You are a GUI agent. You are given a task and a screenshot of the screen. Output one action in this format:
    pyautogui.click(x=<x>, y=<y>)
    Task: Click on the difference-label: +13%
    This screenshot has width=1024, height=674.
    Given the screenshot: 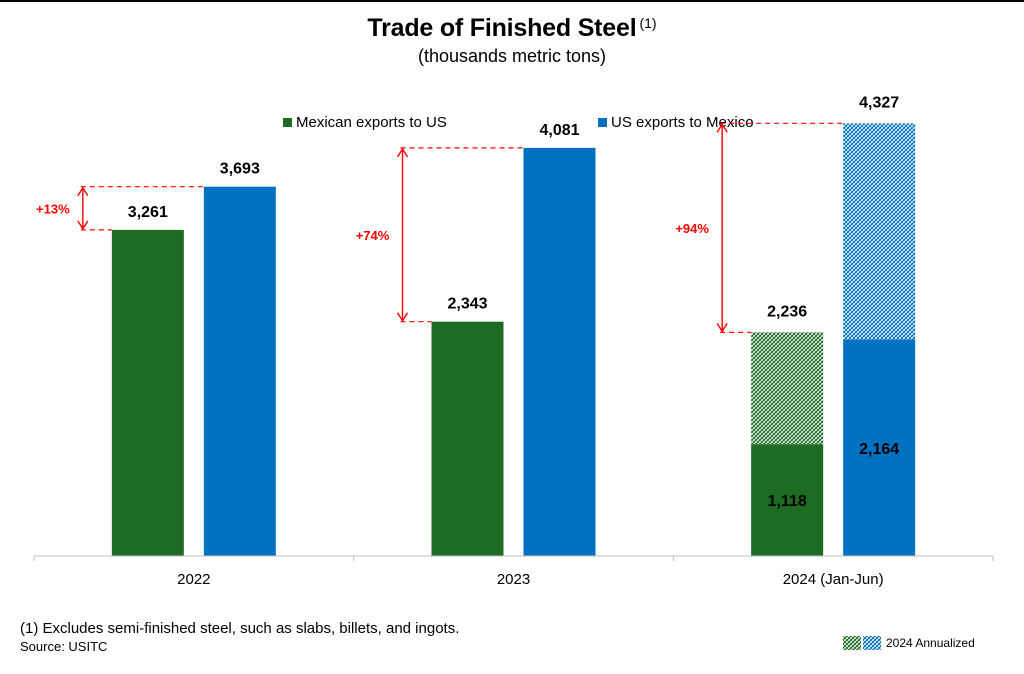 What is the action you would take?
    pyautogui.click(x=53, y=208)
    